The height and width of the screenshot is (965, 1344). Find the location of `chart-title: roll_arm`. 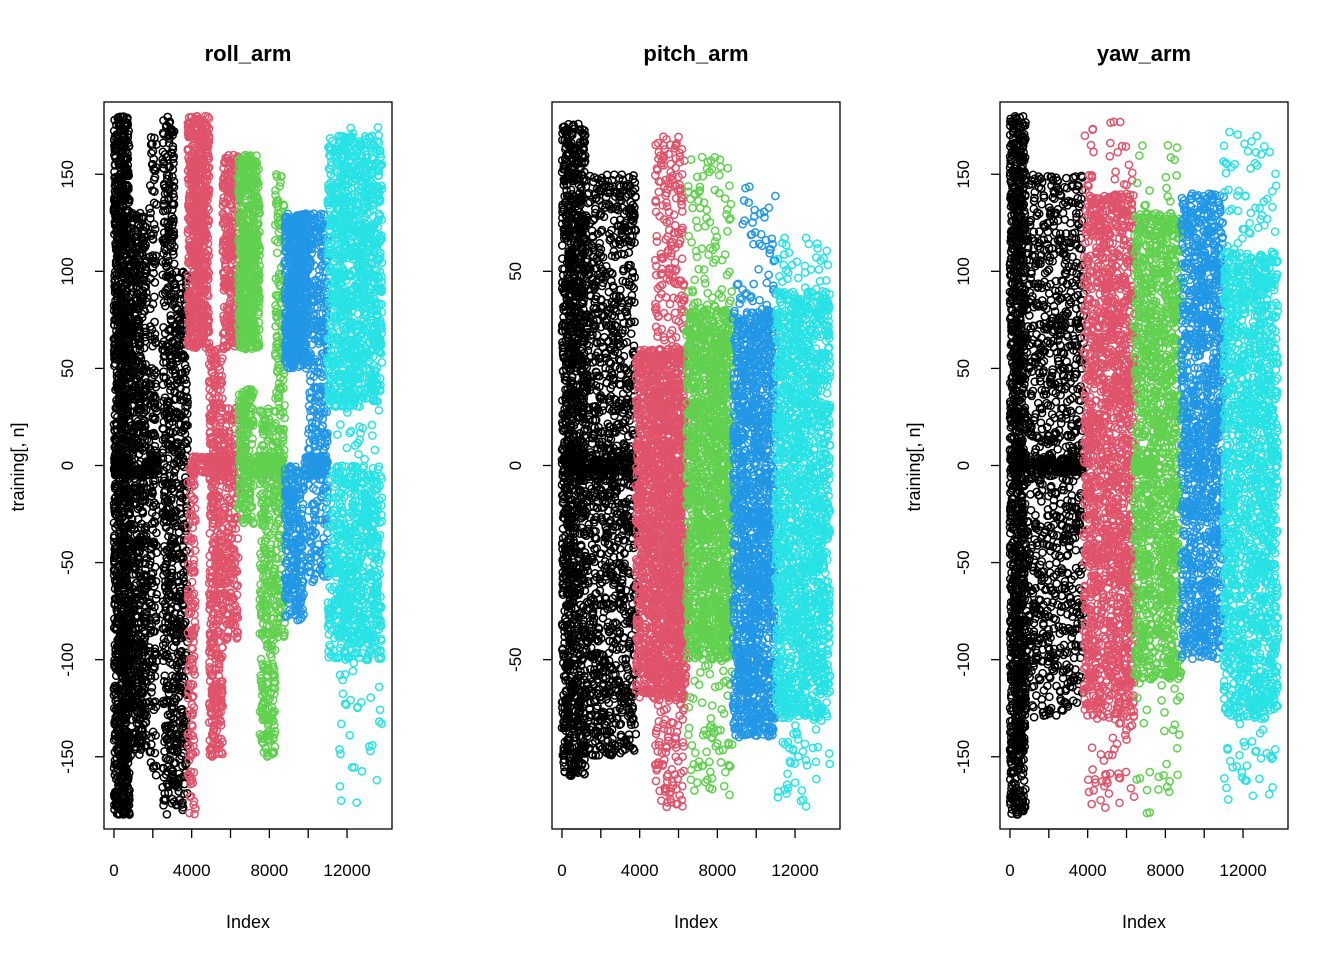

chart-title: roll_arm is located at coordinates (248, 53).